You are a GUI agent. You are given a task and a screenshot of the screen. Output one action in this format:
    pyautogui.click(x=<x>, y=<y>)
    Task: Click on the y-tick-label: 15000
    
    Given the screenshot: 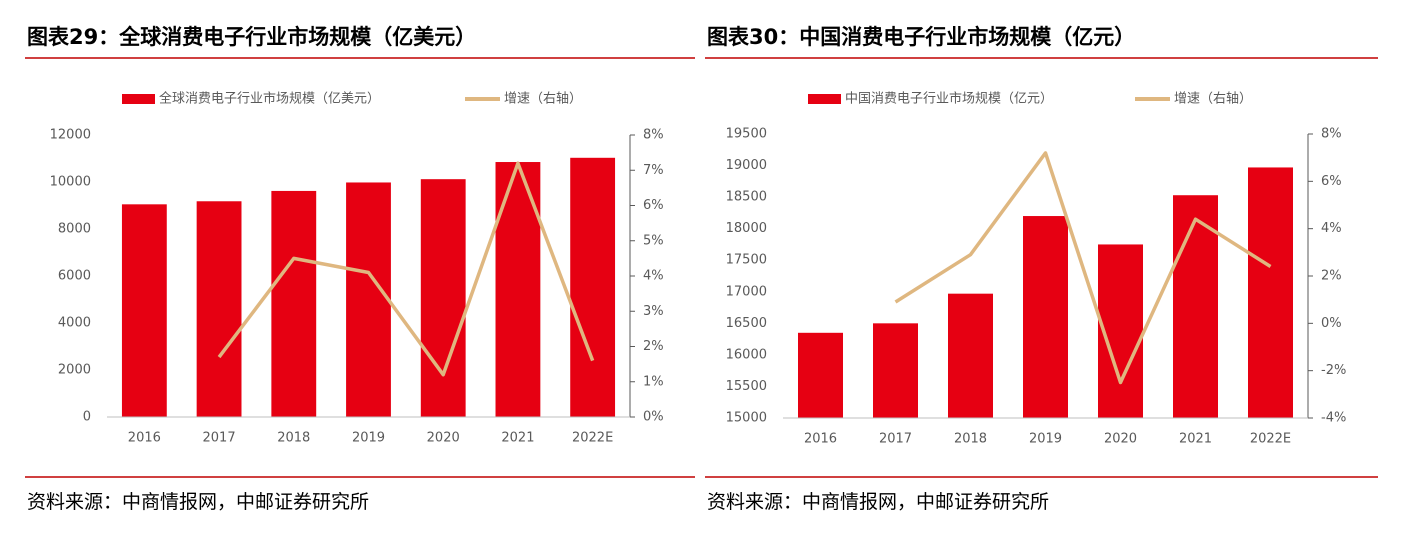 What is the action you would take?
    pyautogui.click(x=746, y=418)
    